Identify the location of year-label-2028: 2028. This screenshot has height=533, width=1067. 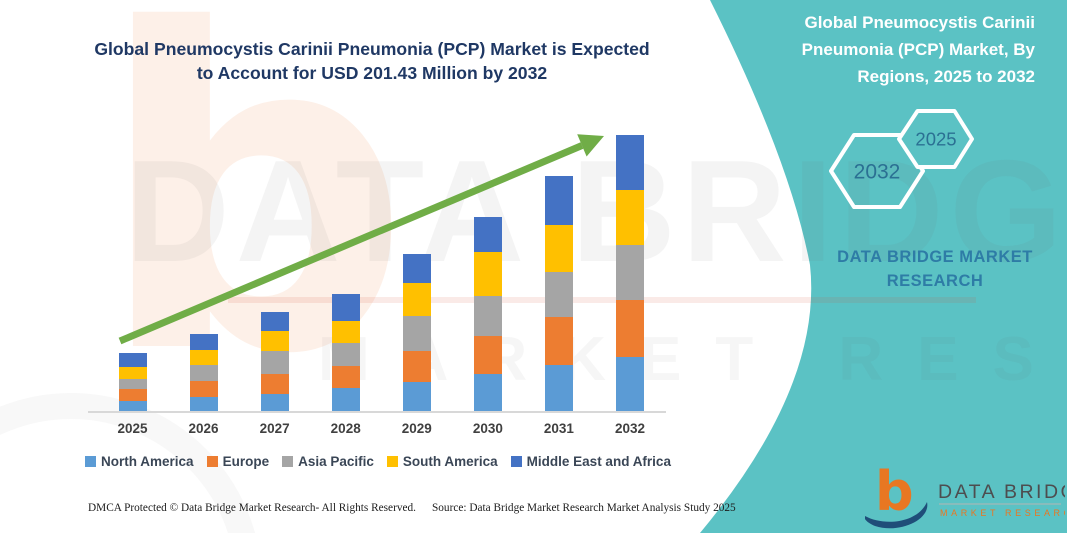
(345, 428).